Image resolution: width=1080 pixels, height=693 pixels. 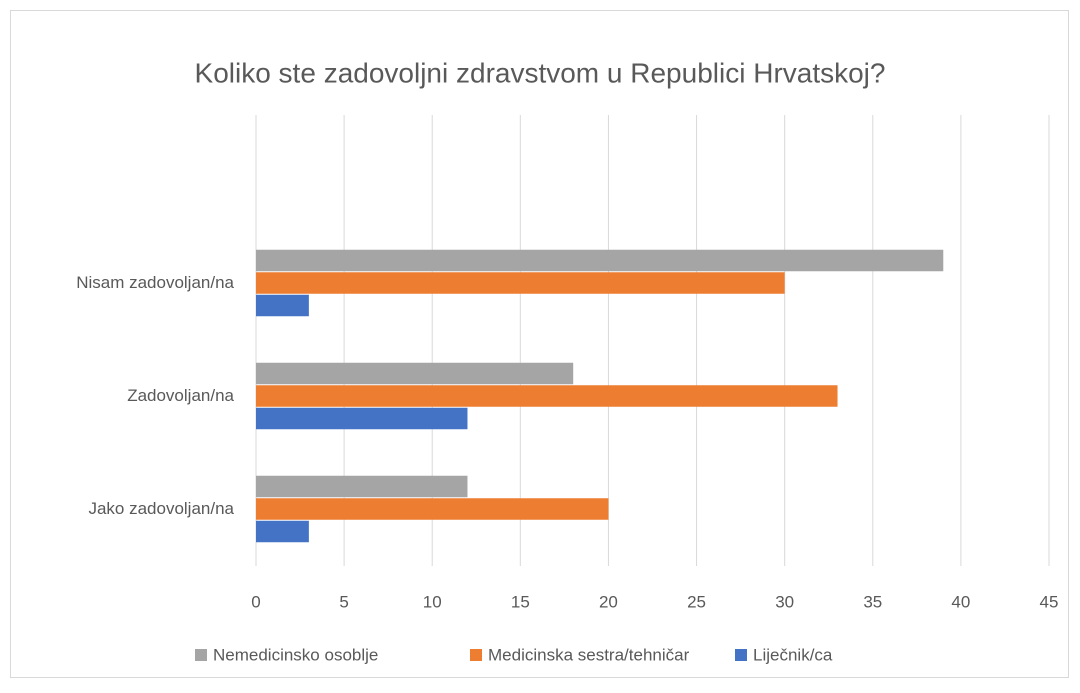 I want to click on x-tick-label: 45, so click(x=1049, y=601).